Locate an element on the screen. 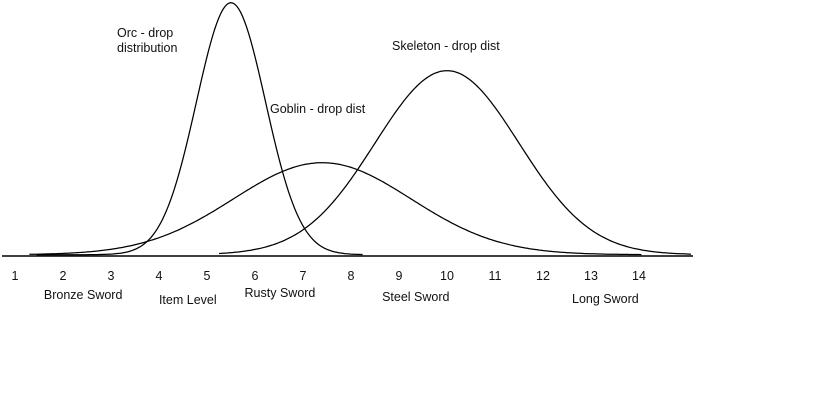 This screenshot has height=414, width=839. x-tick-label-5: 5 is located at coordinates (207, 276).